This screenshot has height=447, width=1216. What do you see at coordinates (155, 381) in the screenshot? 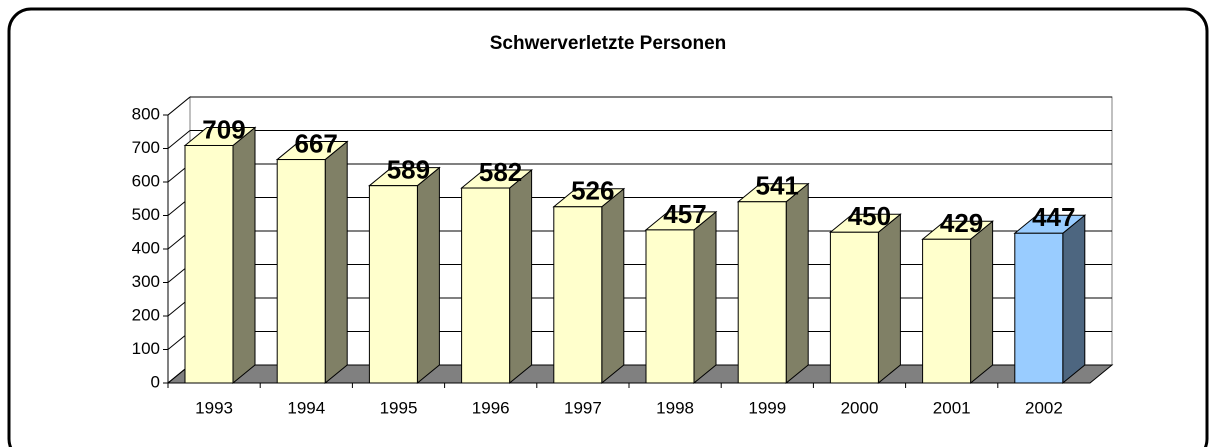
I see `y-tick-label: 0` at bounding box center [155, 381].